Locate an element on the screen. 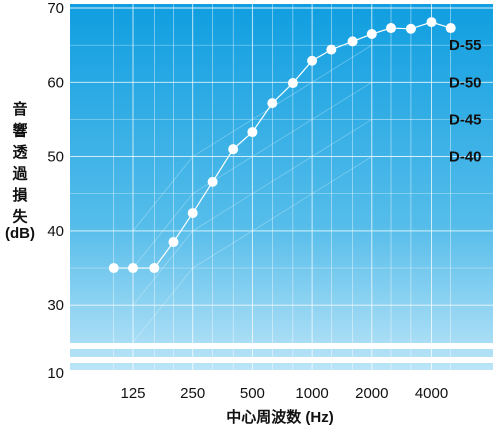 This screenshot has height=429, width=493. y-axis-label-char: 過 is located at coordinates (19, 174).